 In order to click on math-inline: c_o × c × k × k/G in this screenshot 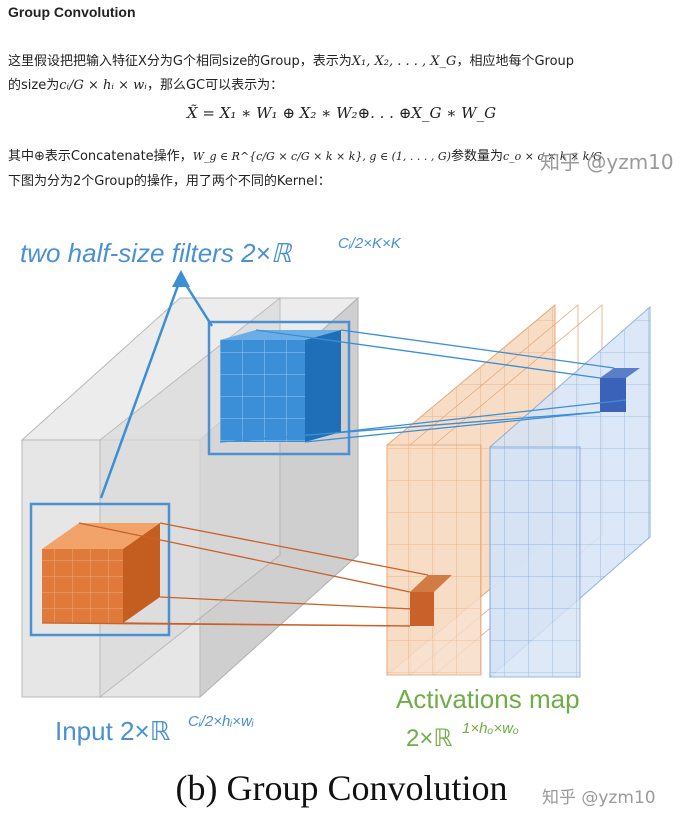, I will do `click(552, 156)`.